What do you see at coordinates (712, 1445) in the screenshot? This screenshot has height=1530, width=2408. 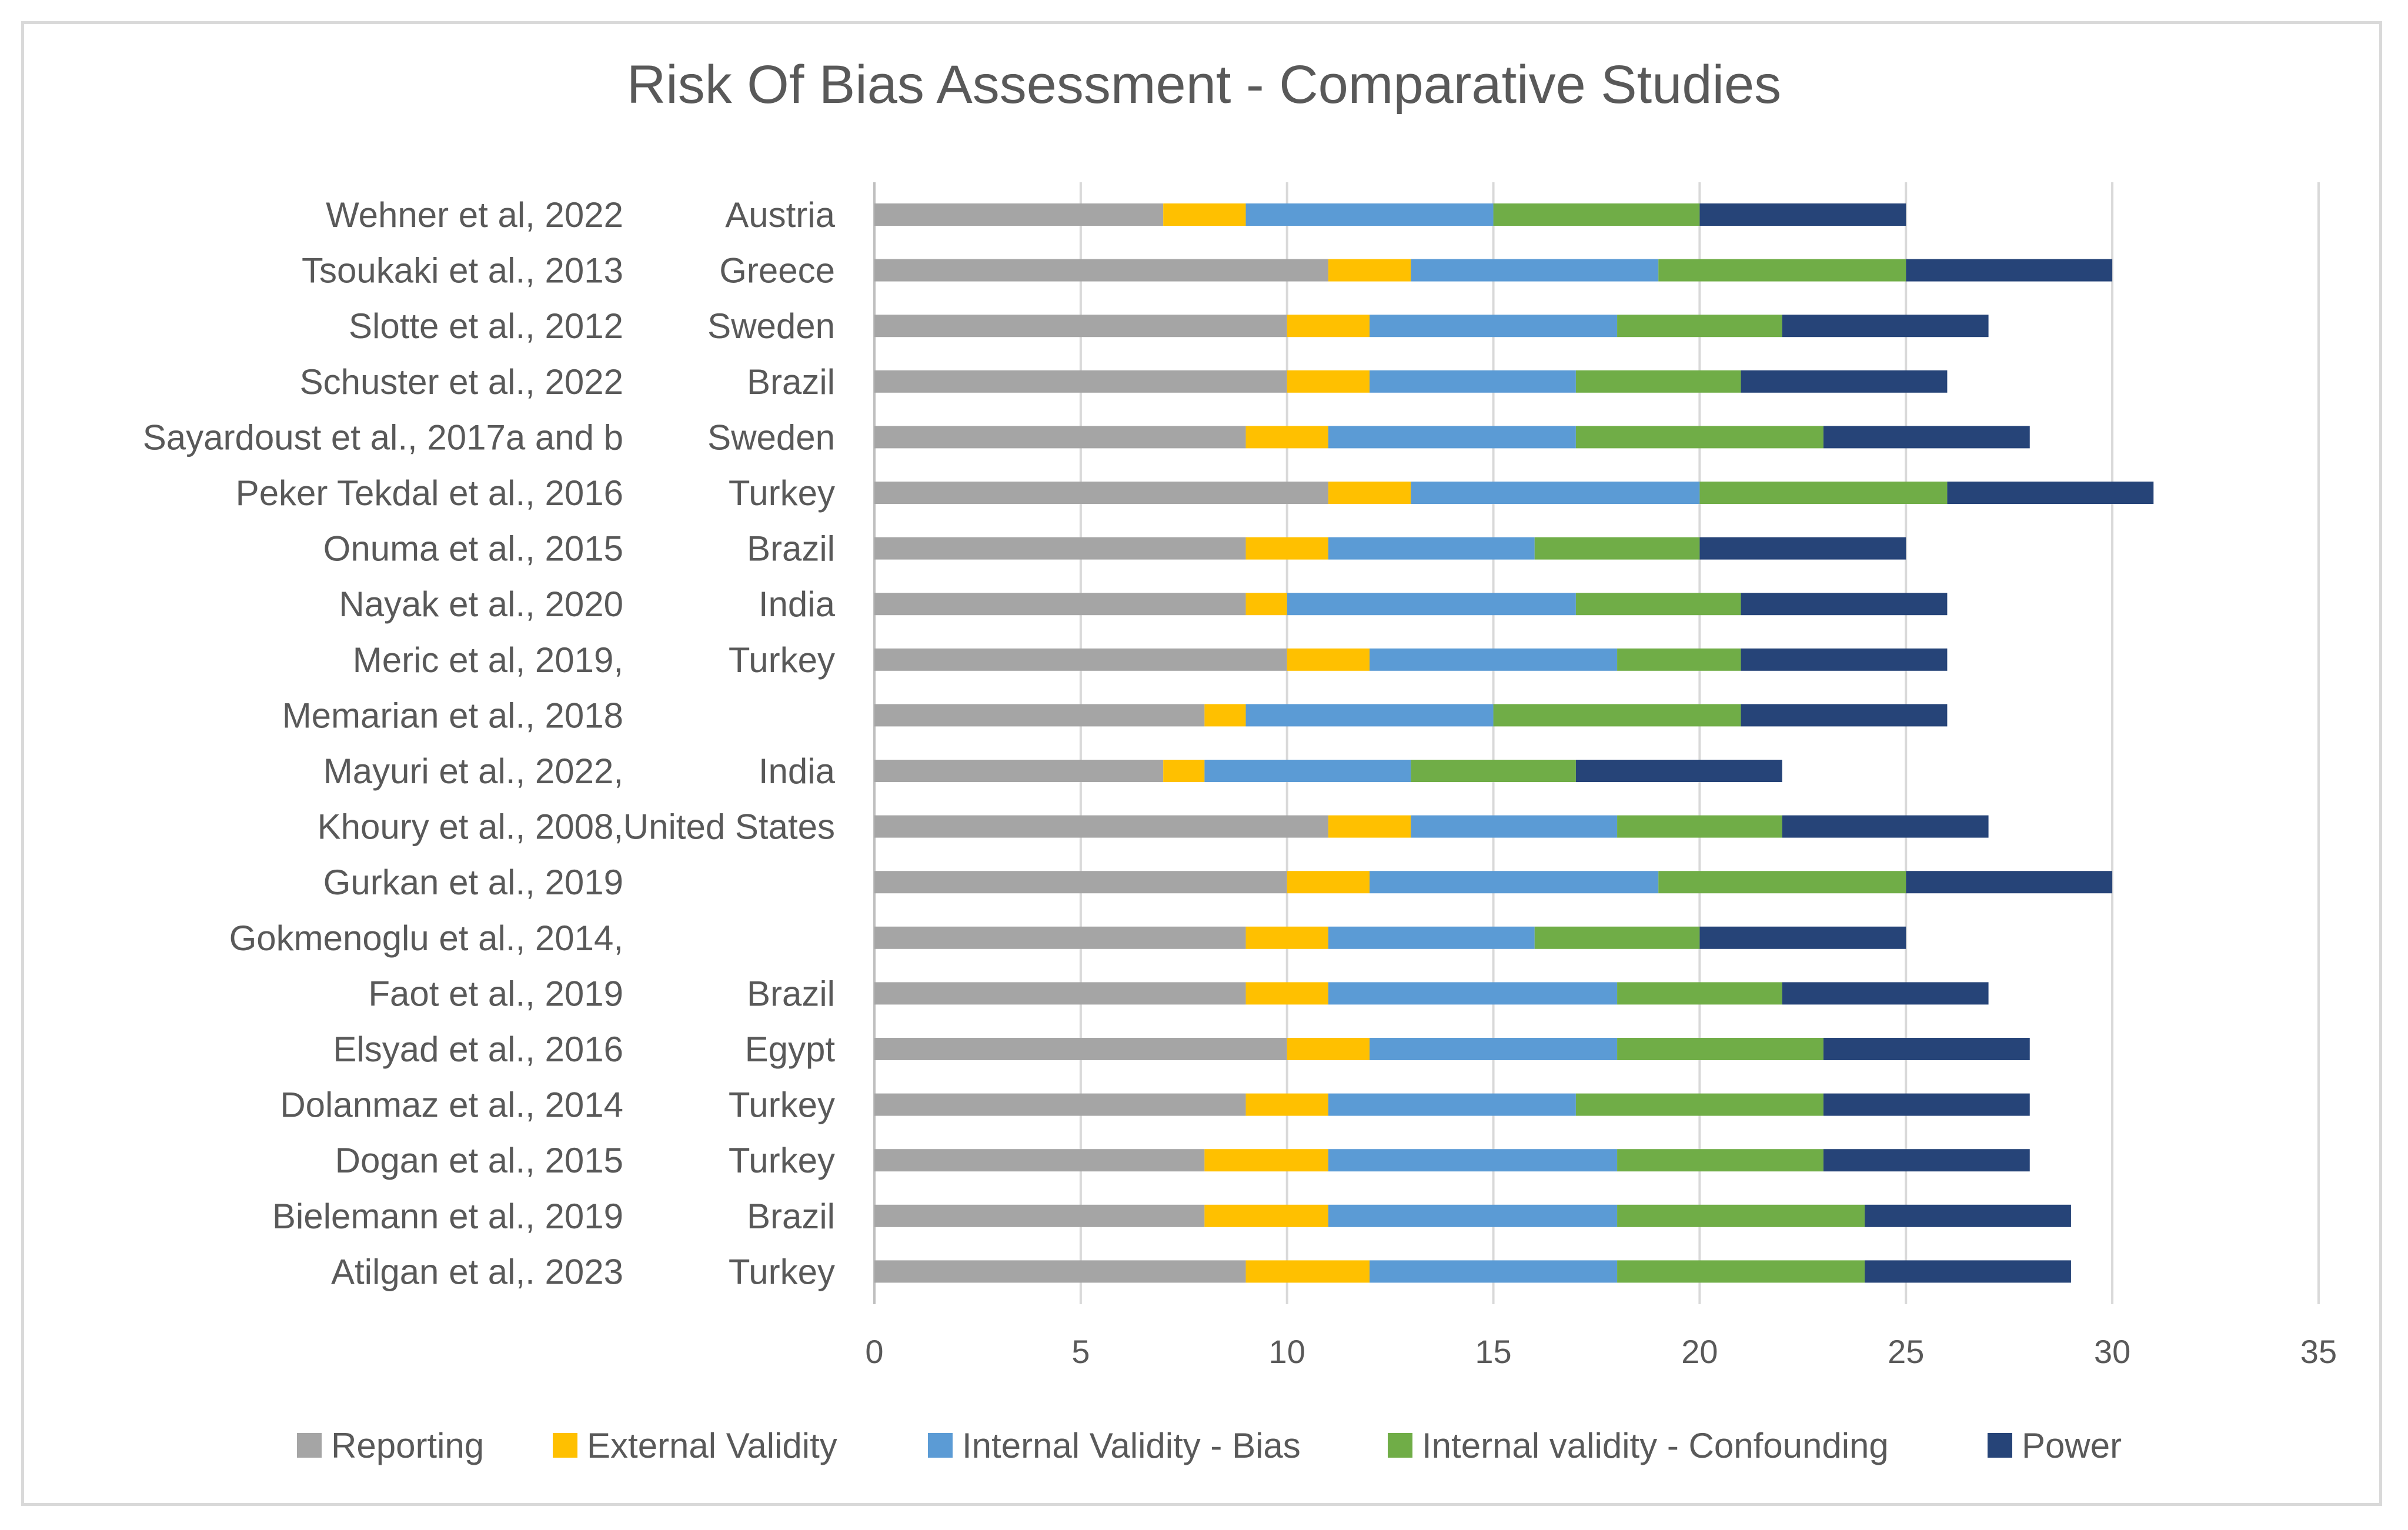 I see `legend-label: External Validity` at bounding box center [712, 1445].